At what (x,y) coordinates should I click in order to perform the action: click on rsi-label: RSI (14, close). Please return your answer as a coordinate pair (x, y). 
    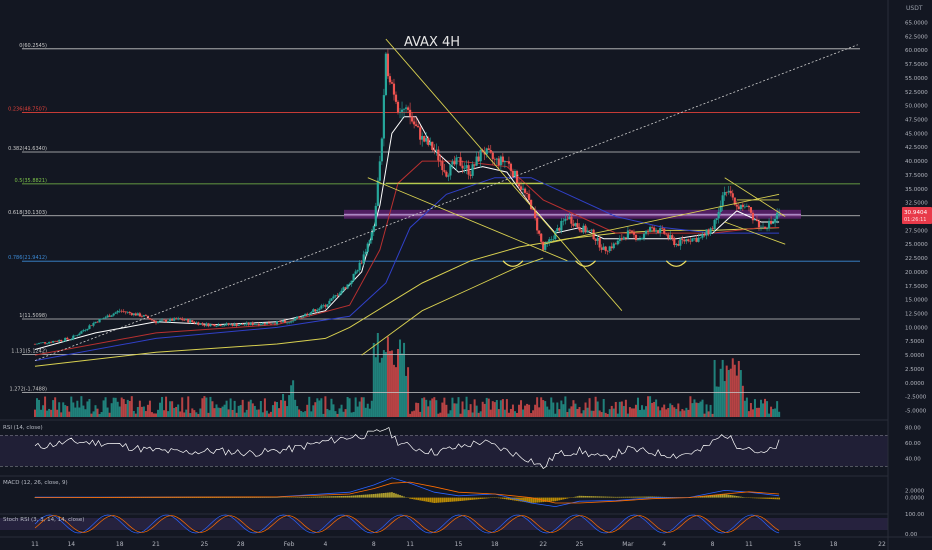
    Looking at the image, I should click on (23, 428).